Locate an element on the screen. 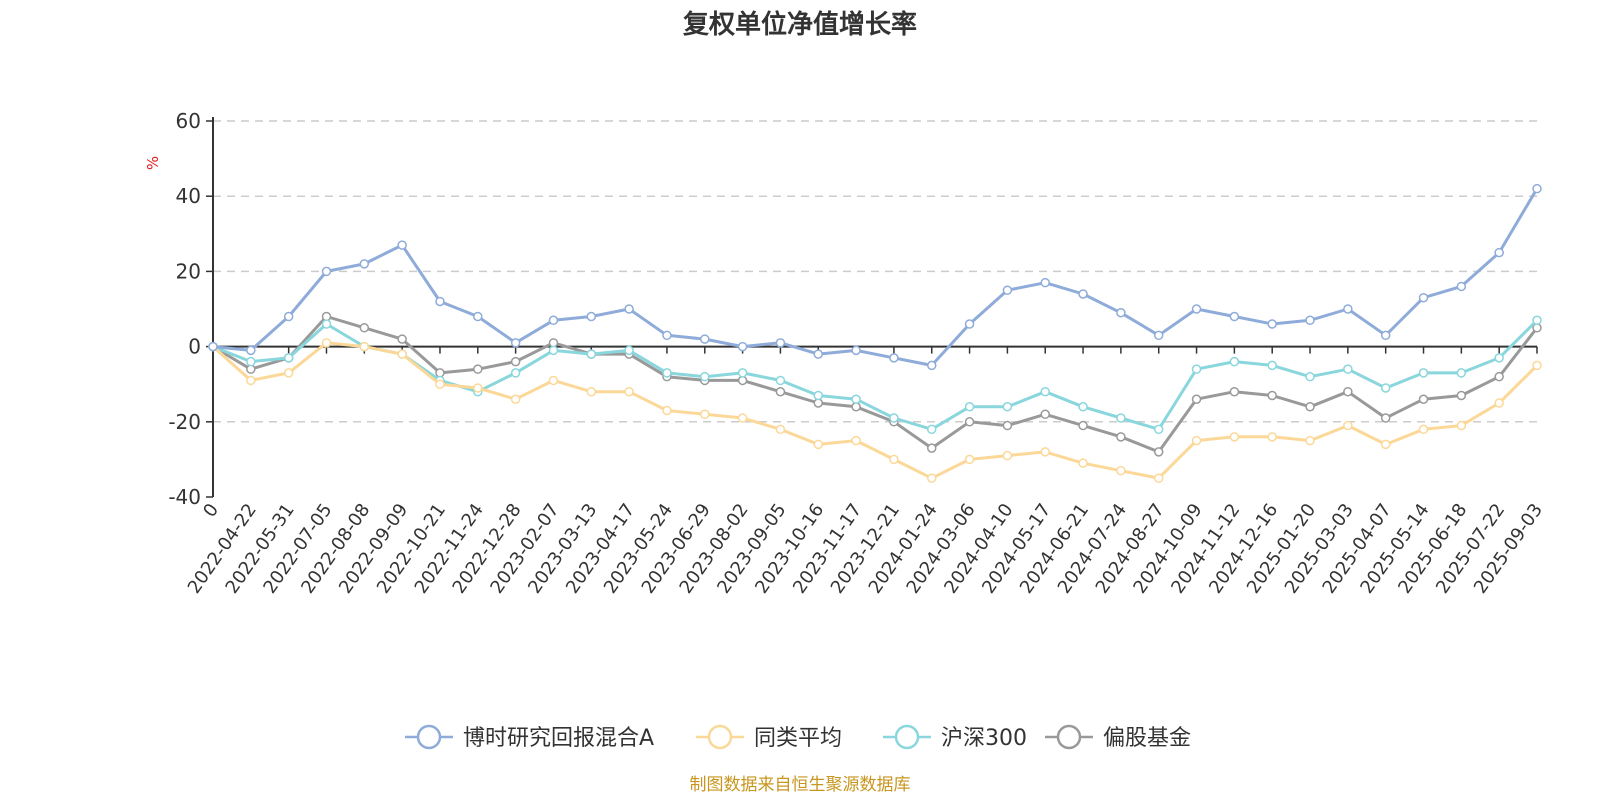 This screenshot has height=800, width=1600. x-tick-label: 0 is located at coordinates (211, 510).